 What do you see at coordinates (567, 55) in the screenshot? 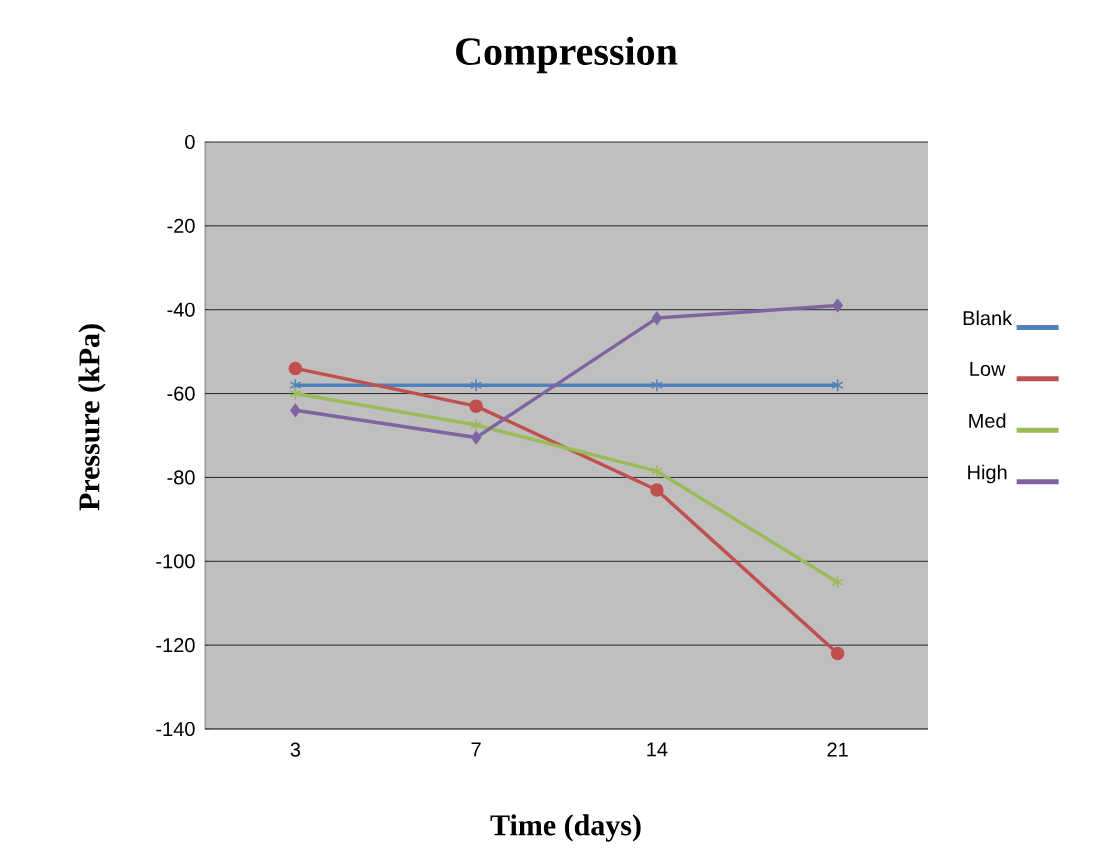
I see `chart-title: Compression` at bounding box center [567, 55].